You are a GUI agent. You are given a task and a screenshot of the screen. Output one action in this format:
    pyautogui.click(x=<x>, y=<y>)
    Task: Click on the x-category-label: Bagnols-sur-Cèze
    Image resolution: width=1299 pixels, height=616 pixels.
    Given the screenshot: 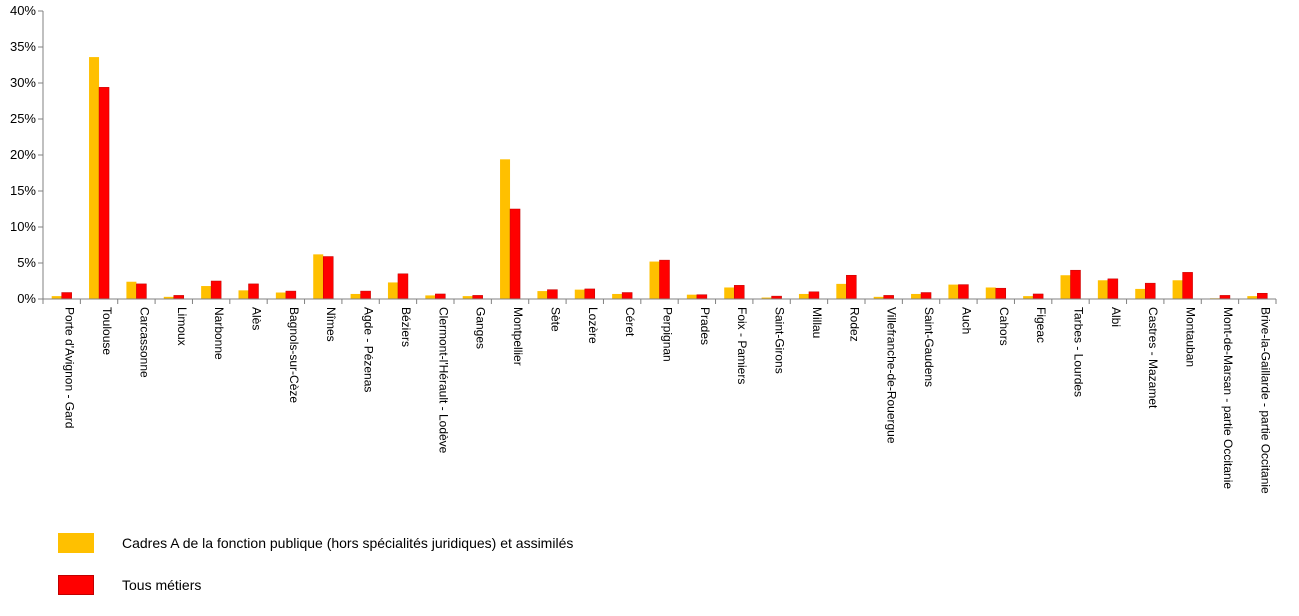 What is the action you would take?
    pyautogui.click(x=294, y=355)
    